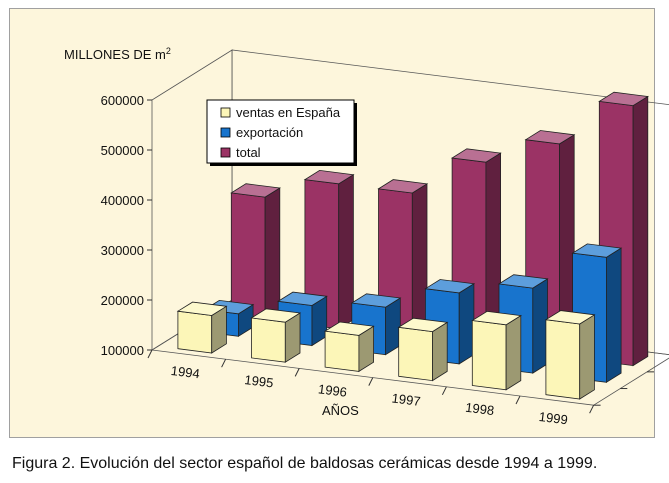 This screenshot has width=669, height=483. What do you see at coordinates (225, 152) in the screenshot?
I see `legend-swatch-total` at bounding box center [225, 152].